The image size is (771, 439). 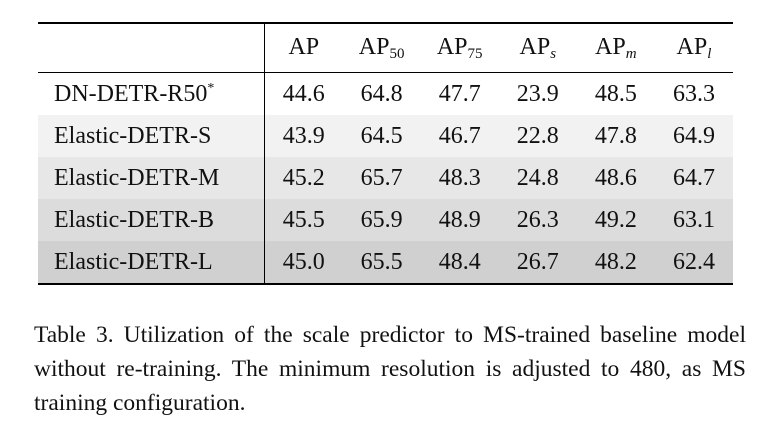 What do you see at coordinates (537, 47) in the screenshot?
I see `metric-header: APs` at bounding box center [537, 47].